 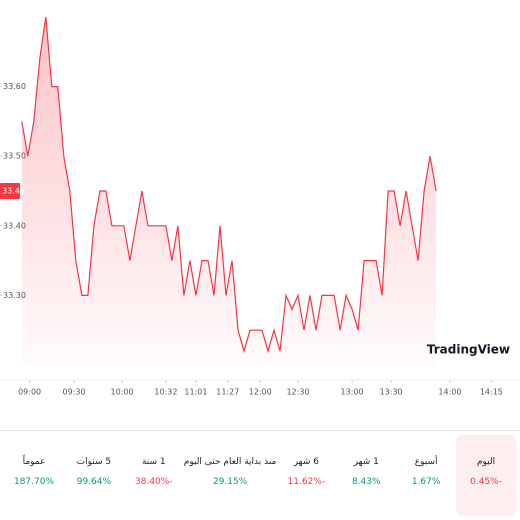 I want to click on change-value: 11.62%-, so click(x=306, y=482).